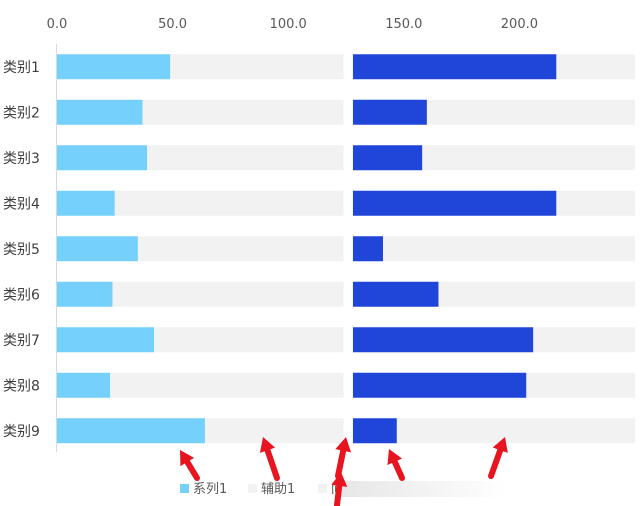 This screenshot has height=506, width=640. Describe the element at coordinates (21, 386) in the screenshot. I see `category-label: 类别8` at that location.